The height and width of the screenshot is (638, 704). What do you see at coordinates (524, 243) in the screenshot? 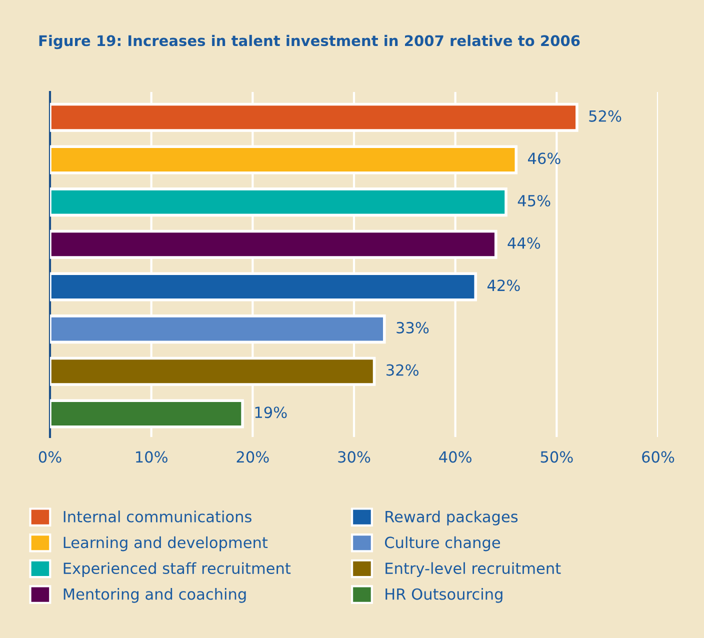
I see `data-label: 44%` at bounding box center [524, 243].